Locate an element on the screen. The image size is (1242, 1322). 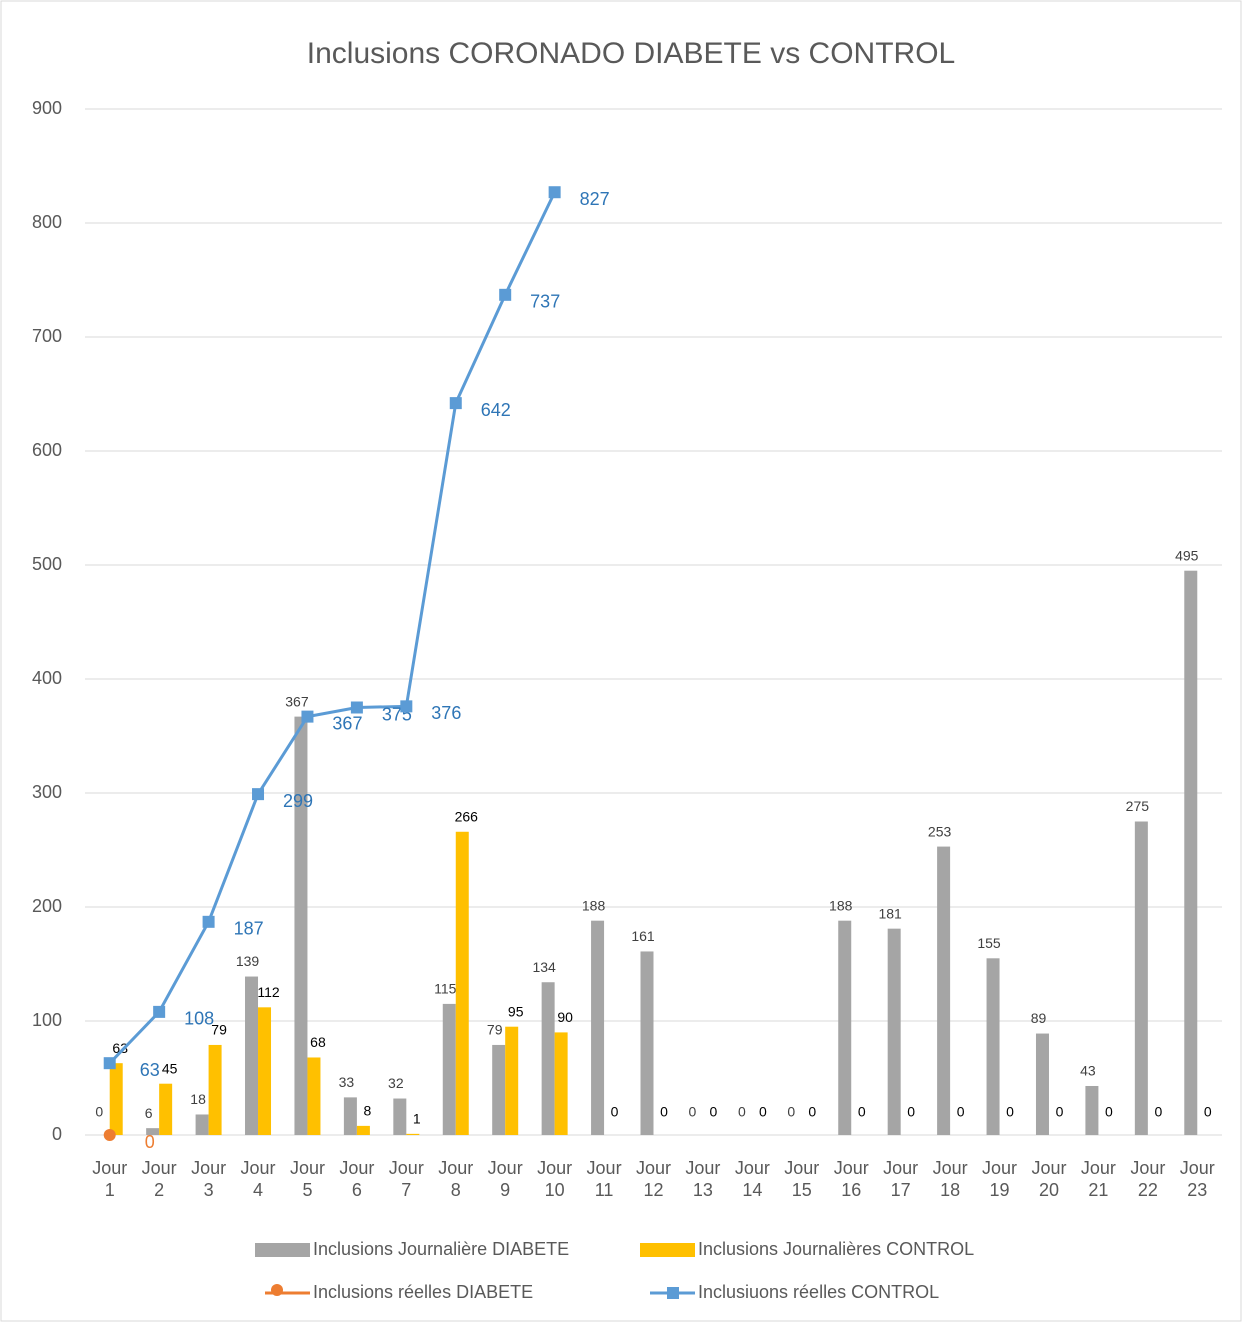
y-tick-label: 900 is located at coordinates (47, 108).